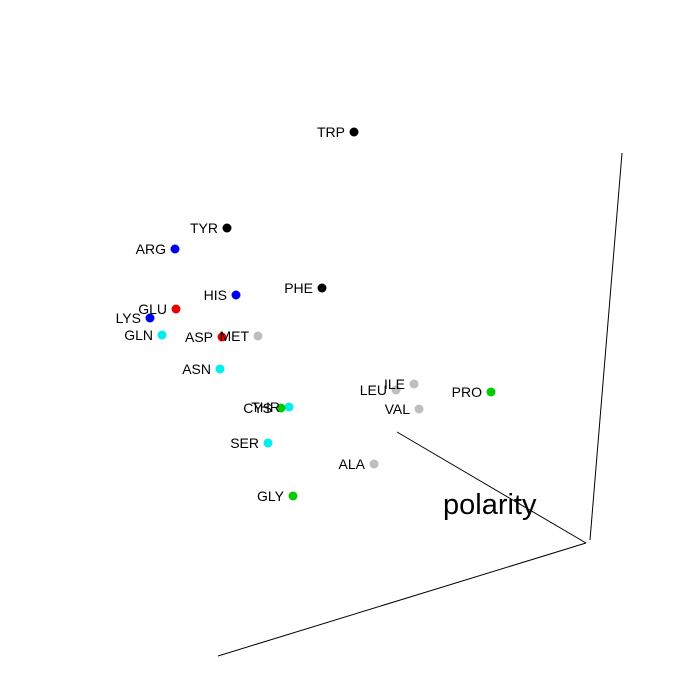 The image size is (673, 681). I want to click on point-cys, so click(281, 408).